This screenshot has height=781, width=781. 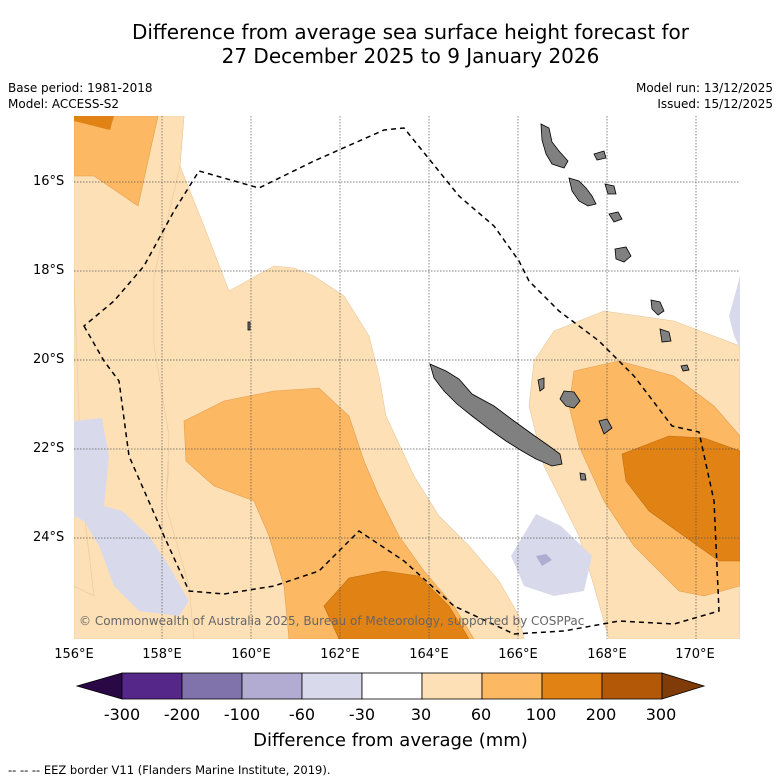 What do you see at coordinates (683, 686) in the screenshot?
I see `colorbar-high-arrow` at bounding box center [683, 686].